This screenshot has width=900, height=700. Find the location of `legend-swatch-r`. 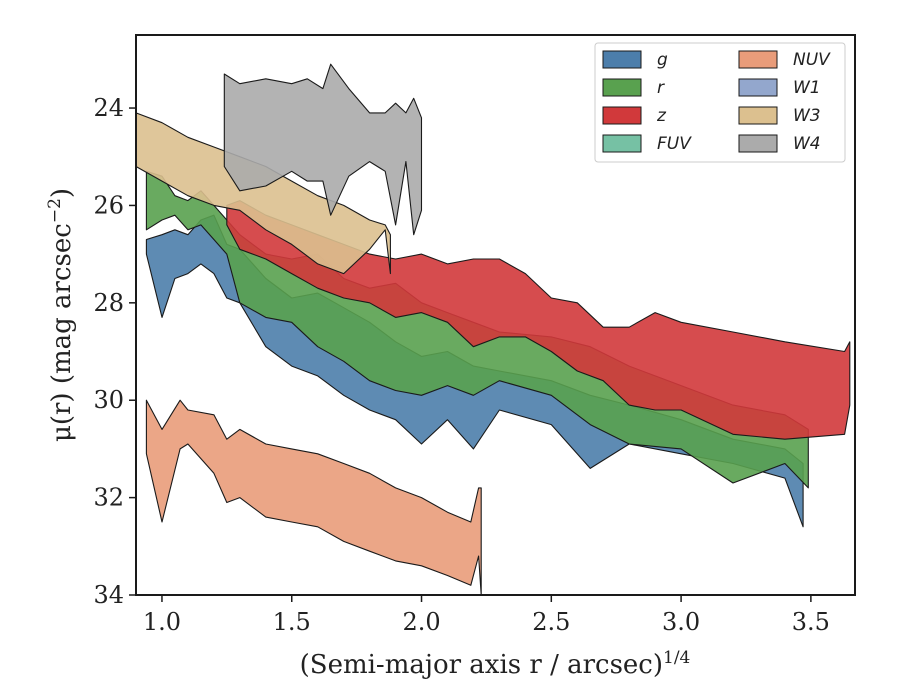

legend-swatch-r is located at coordinates (622, 87).